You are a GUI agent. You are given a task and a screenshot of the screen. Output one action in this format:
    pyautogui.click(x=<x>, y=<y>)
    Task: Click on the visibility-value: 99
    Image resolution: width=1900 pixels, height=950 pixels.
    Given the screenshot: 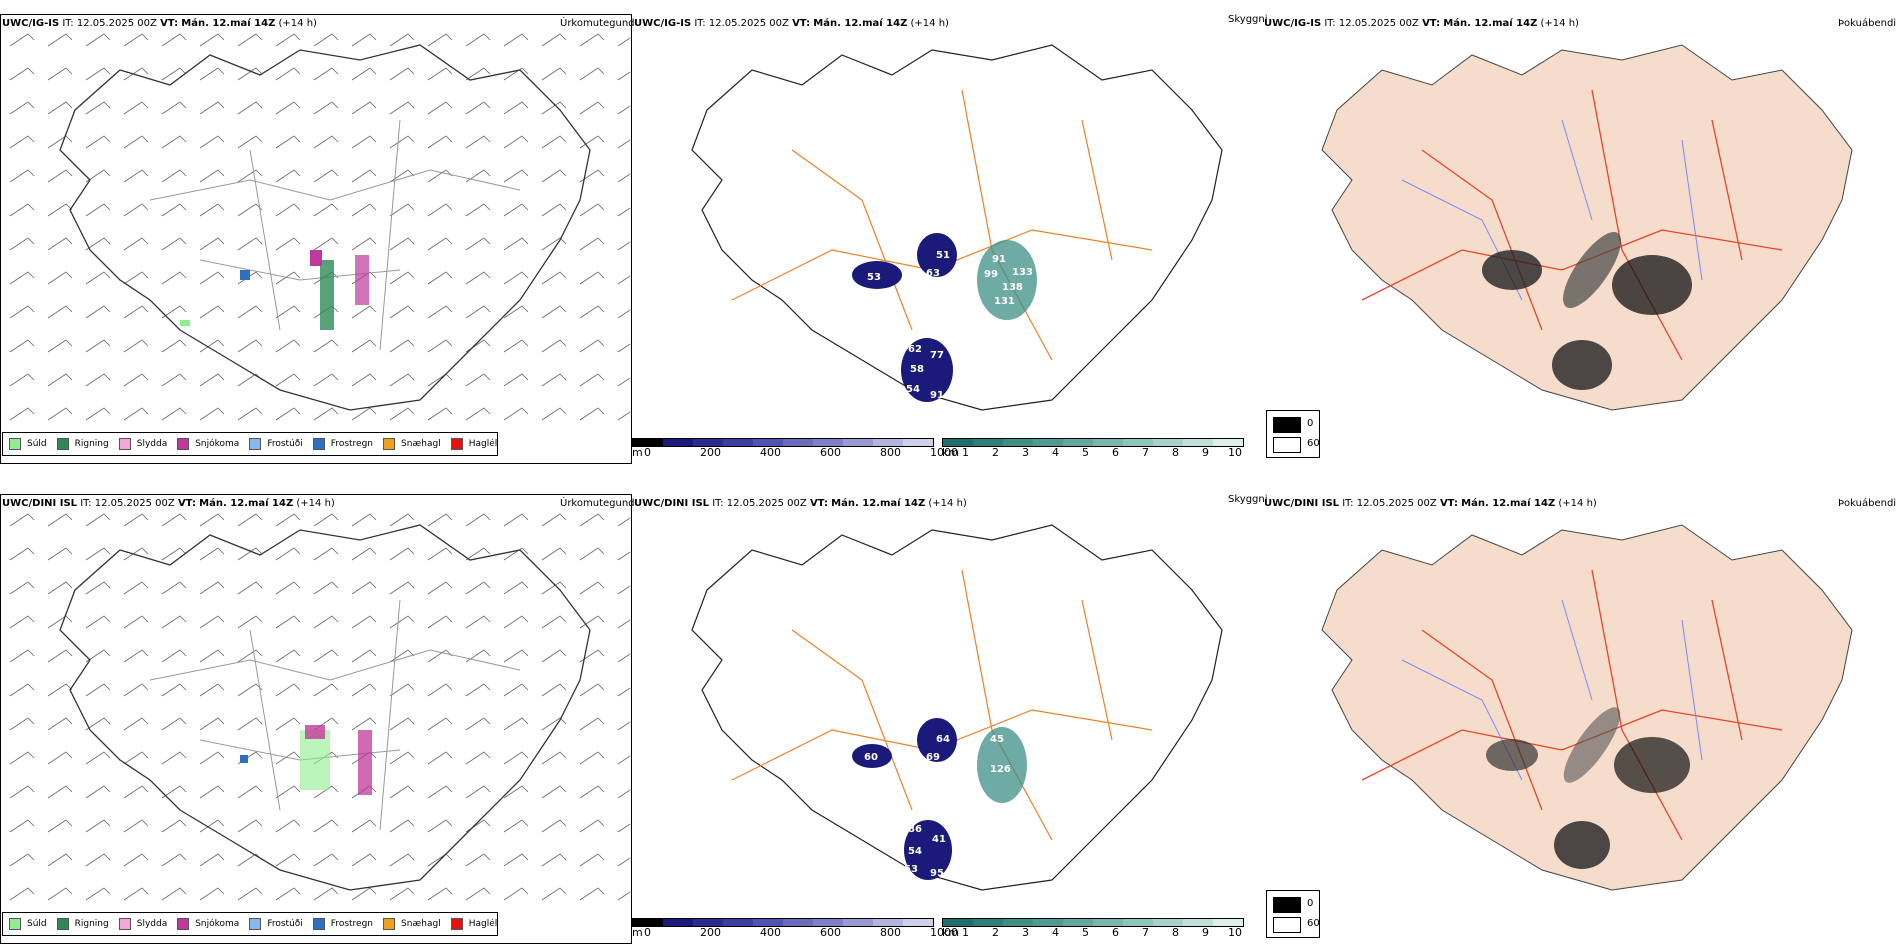 What is the action you would take?
    pyautogui.click(x=991, y=274)
    